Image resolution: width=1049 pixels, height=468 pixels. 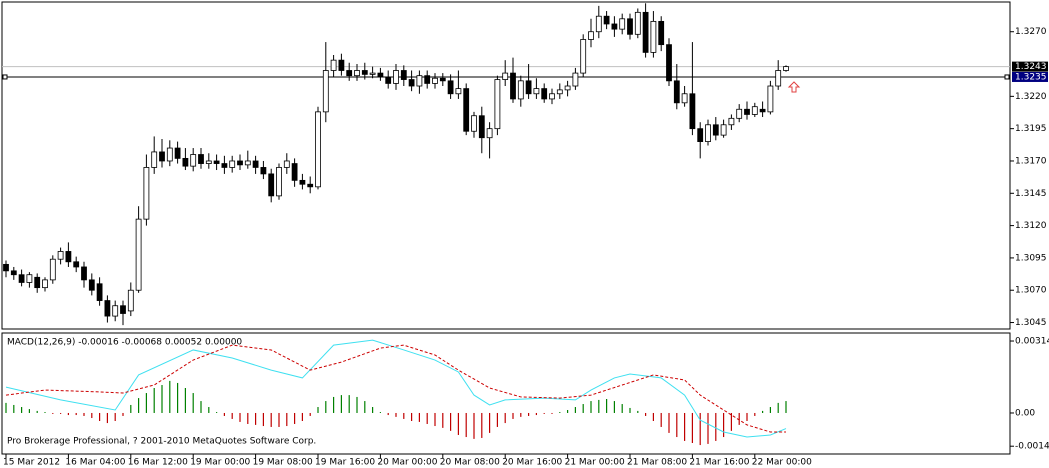 What do you see at coordinates (1031, 226) in the screenshot?
I see `y-tick-label: 1.3120` at bounding box center [1031, 226].